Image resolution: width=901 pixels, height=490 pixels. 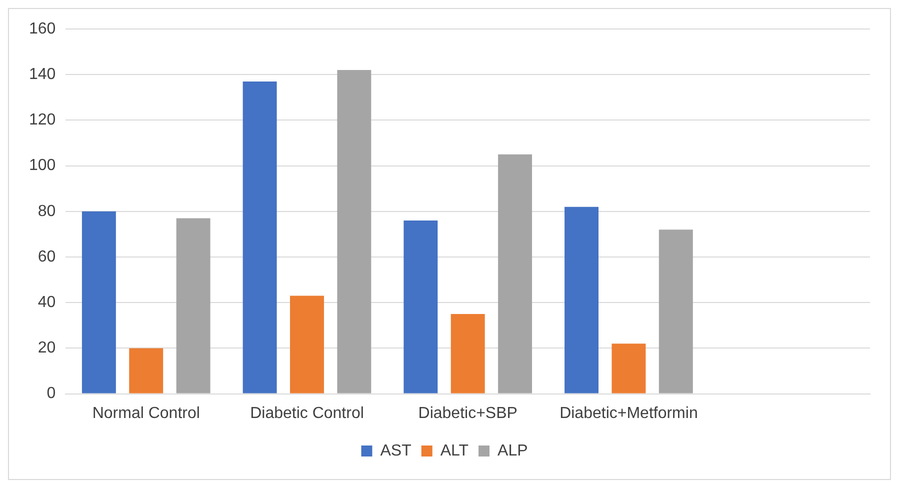 I want to click on y-tick-label: 100, so click(x=42, y=165).